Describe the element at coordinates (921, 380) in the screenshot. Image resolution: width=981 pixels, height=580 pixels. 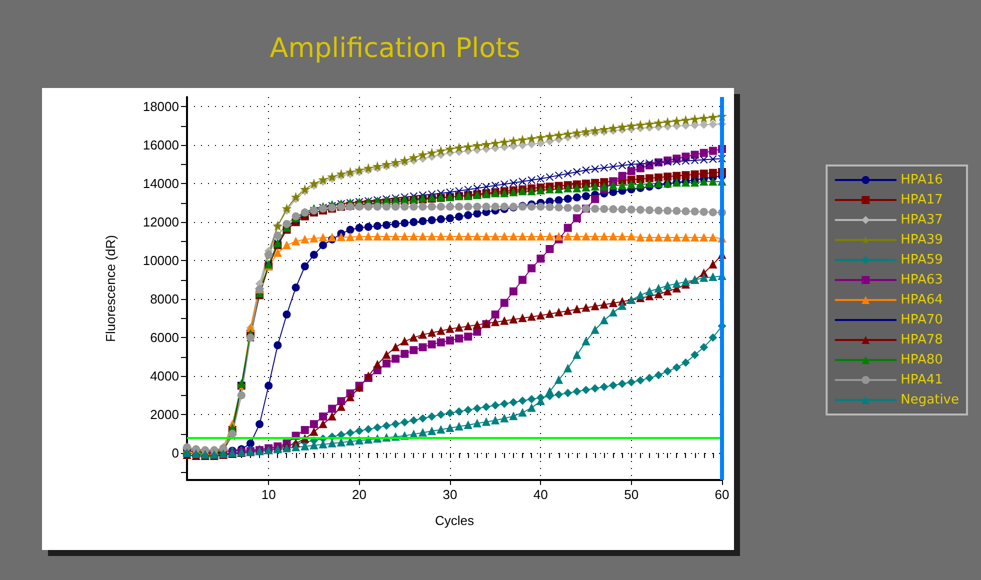
I see `legend-label: HPA41` at that location.